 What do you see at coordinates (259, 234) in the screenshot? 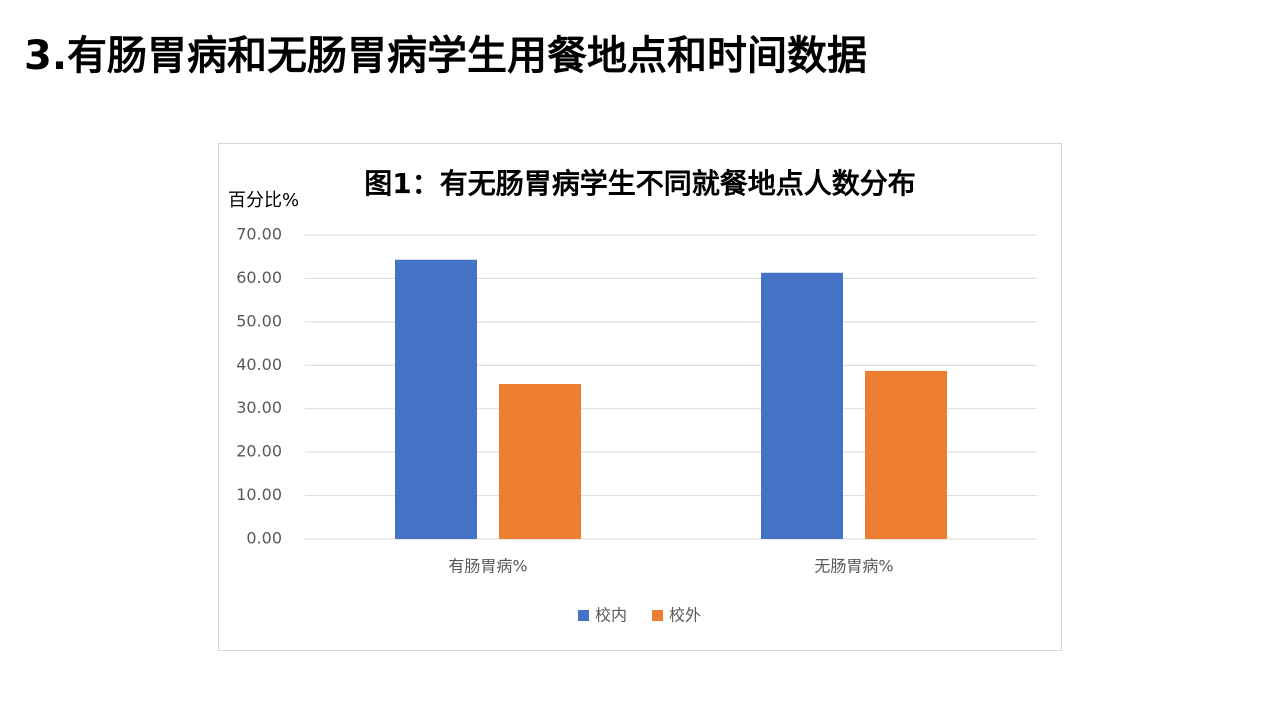
I see `y-tick-label: 70.00` at bounding box center [259, 234].